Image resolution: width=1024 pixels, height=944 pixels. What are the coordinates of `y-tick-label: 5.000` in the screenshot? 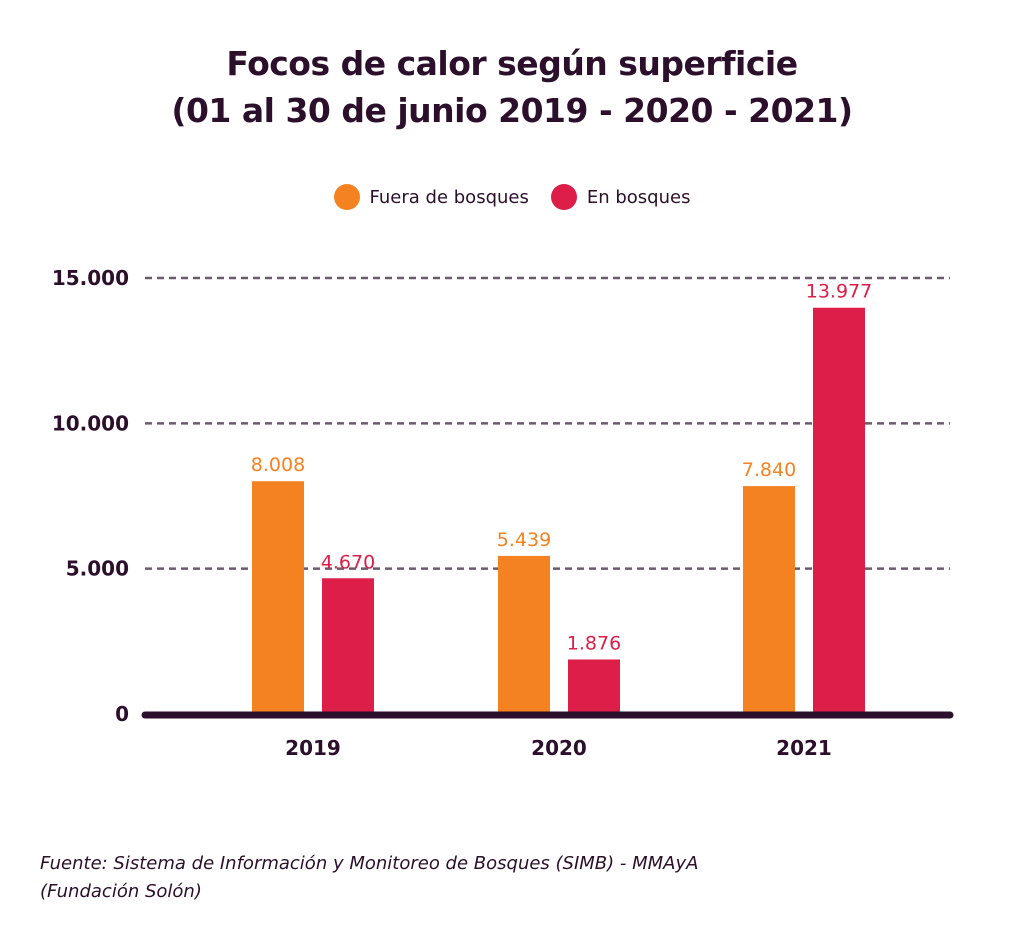 It's located at (97, 569).